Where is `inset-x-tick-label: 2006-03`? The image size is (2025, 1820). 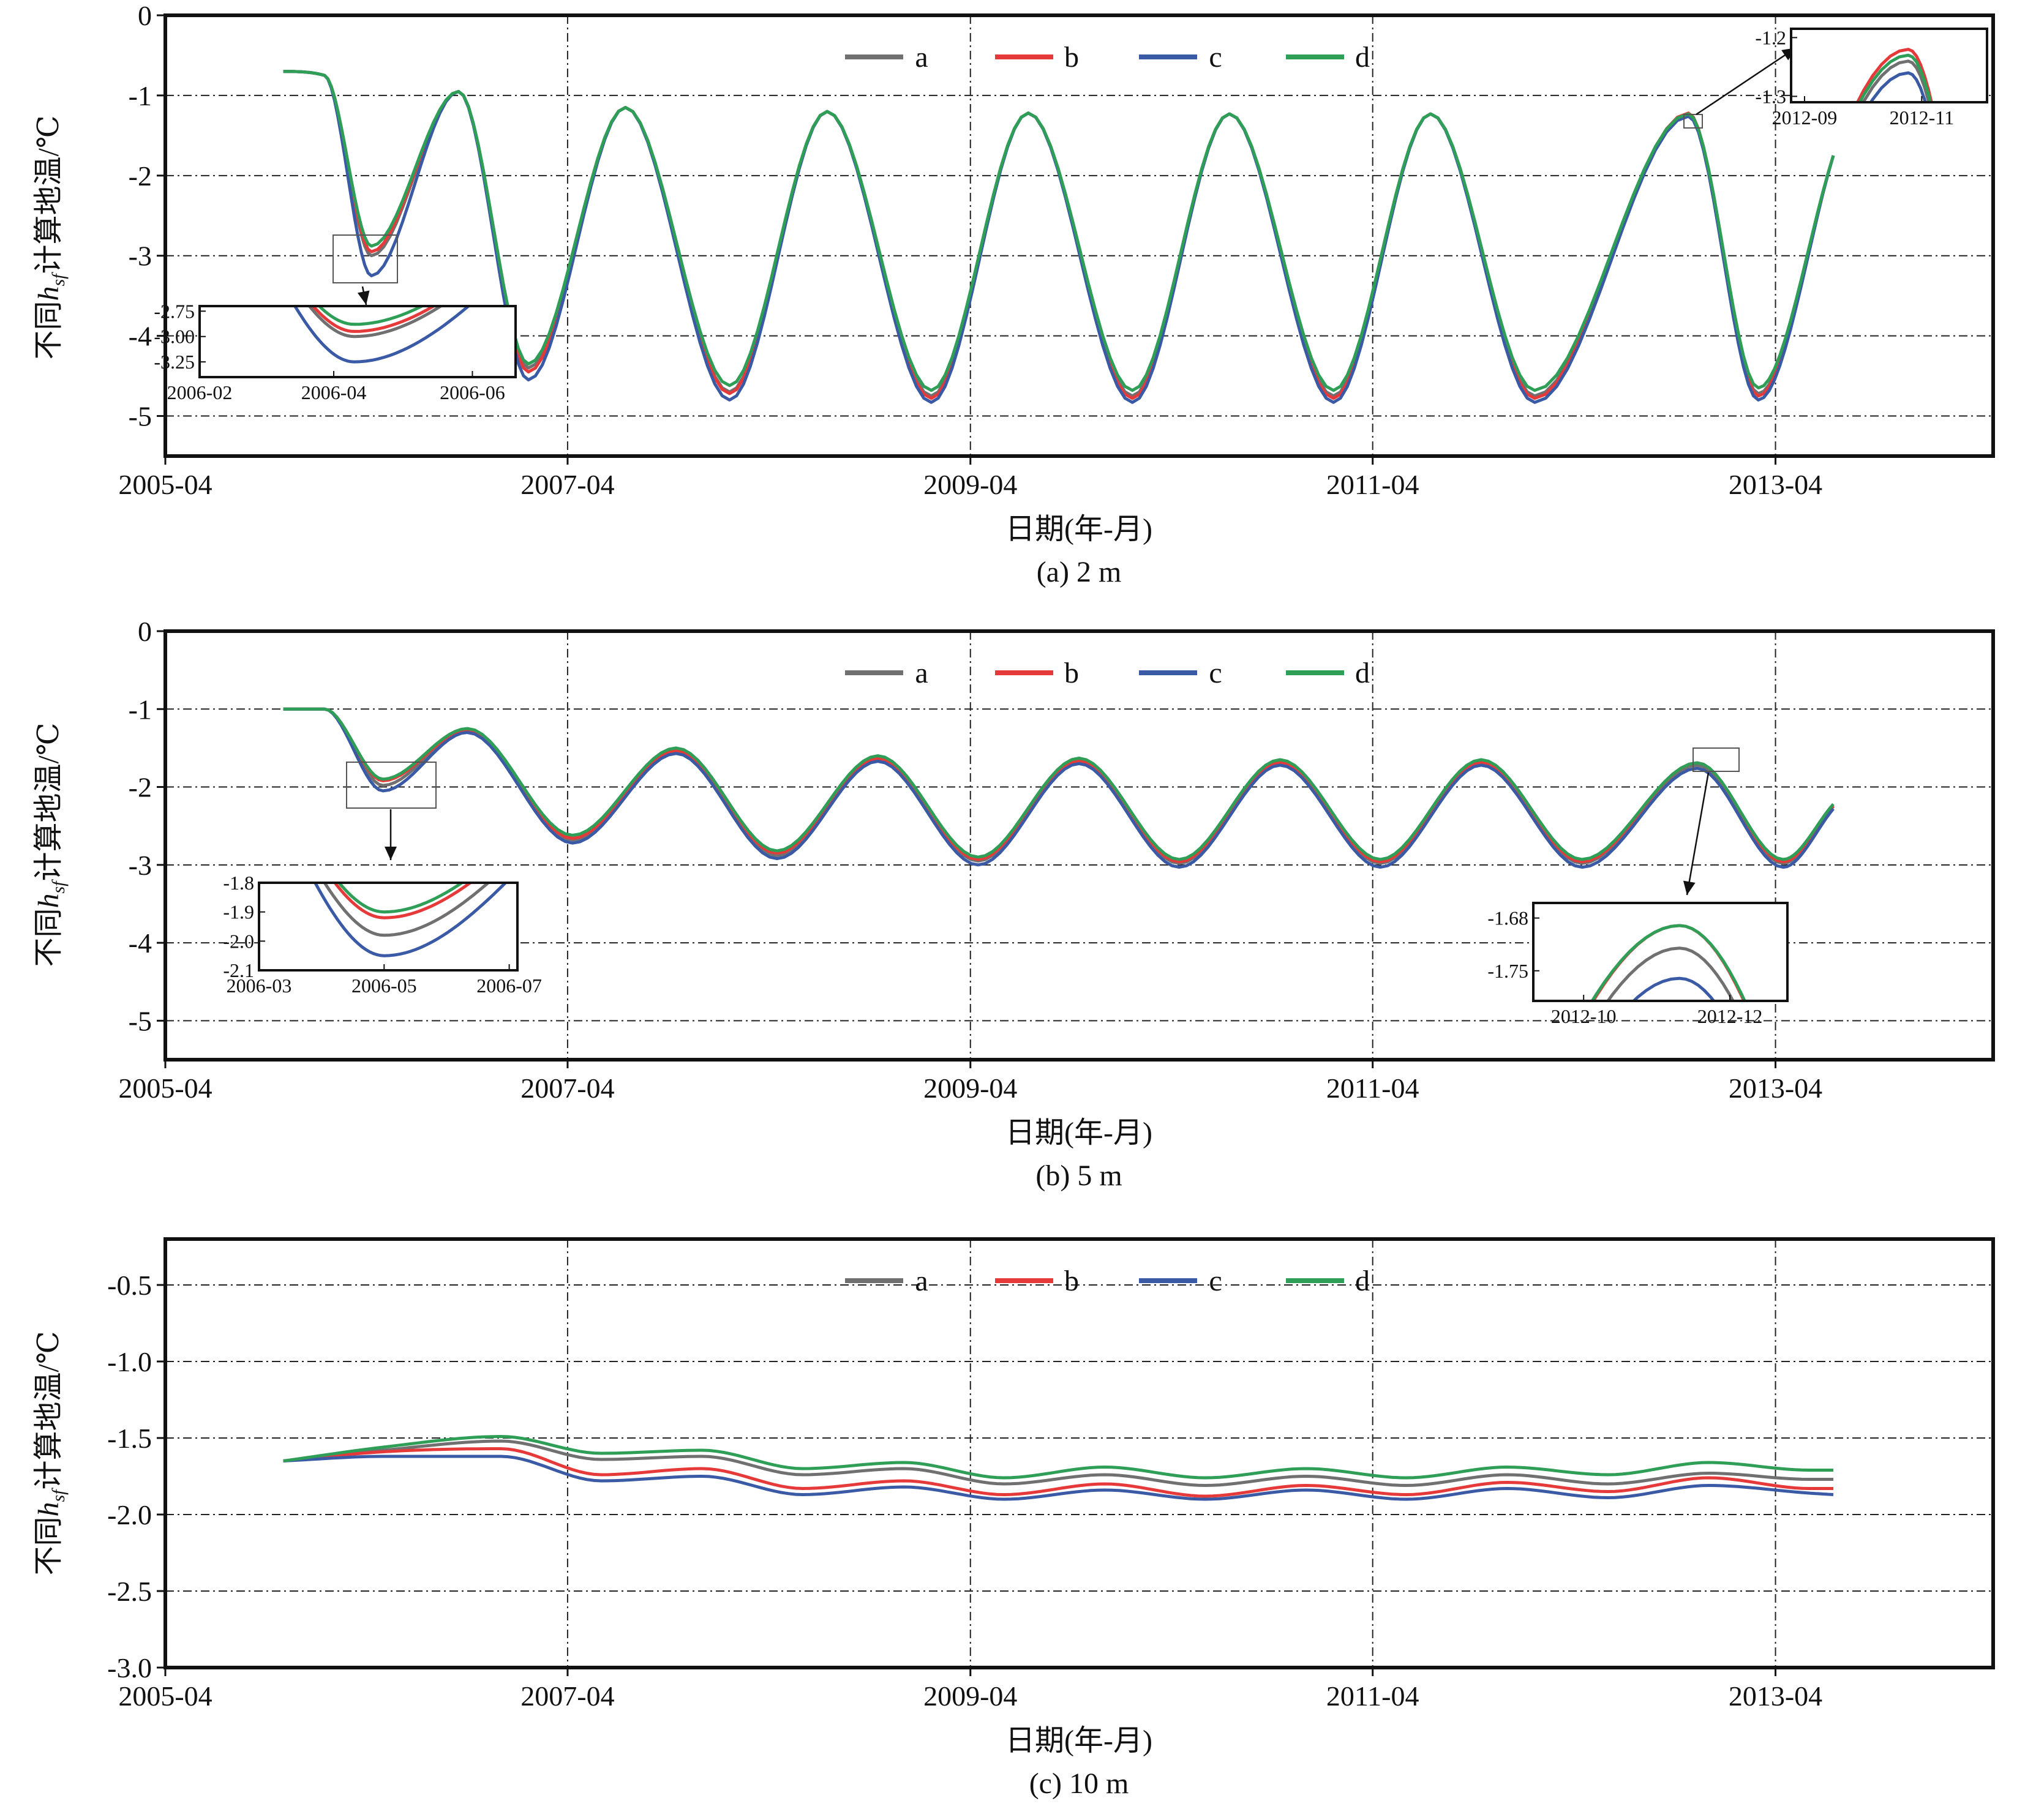 inset-x-tick-label: 2006-03 is located at coordinates (259, 986).